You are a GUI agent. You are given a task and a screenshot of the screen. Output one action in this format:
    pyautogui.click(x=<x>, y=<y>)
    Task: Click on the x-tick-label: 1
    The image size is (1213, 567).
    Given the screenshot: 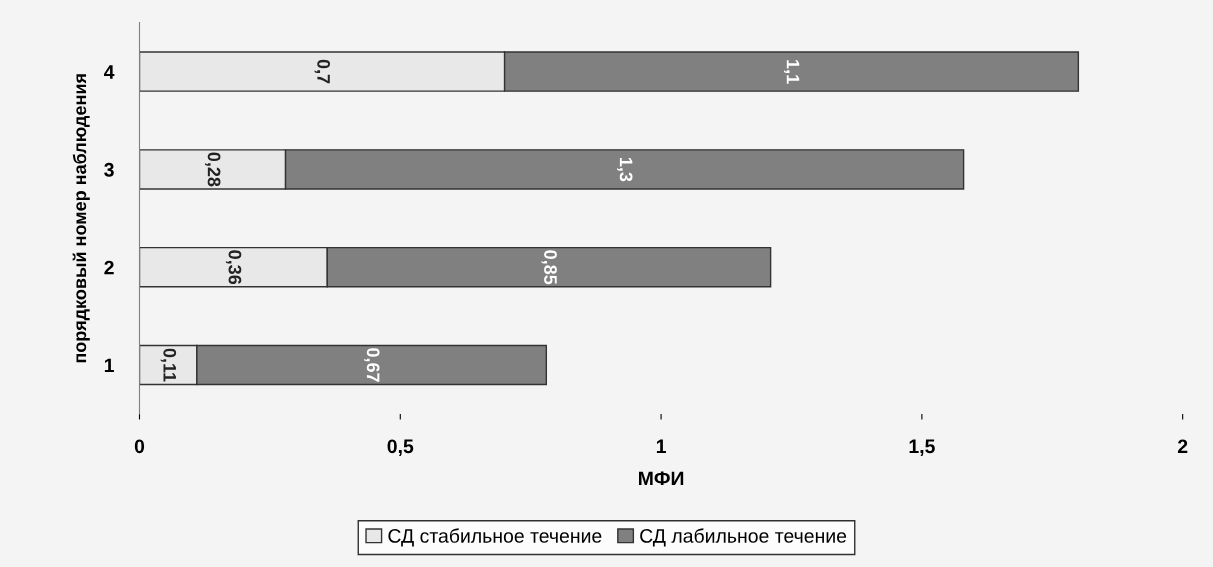 What is the action you would take?
    pyautogui.click(x=661, y=446)
    